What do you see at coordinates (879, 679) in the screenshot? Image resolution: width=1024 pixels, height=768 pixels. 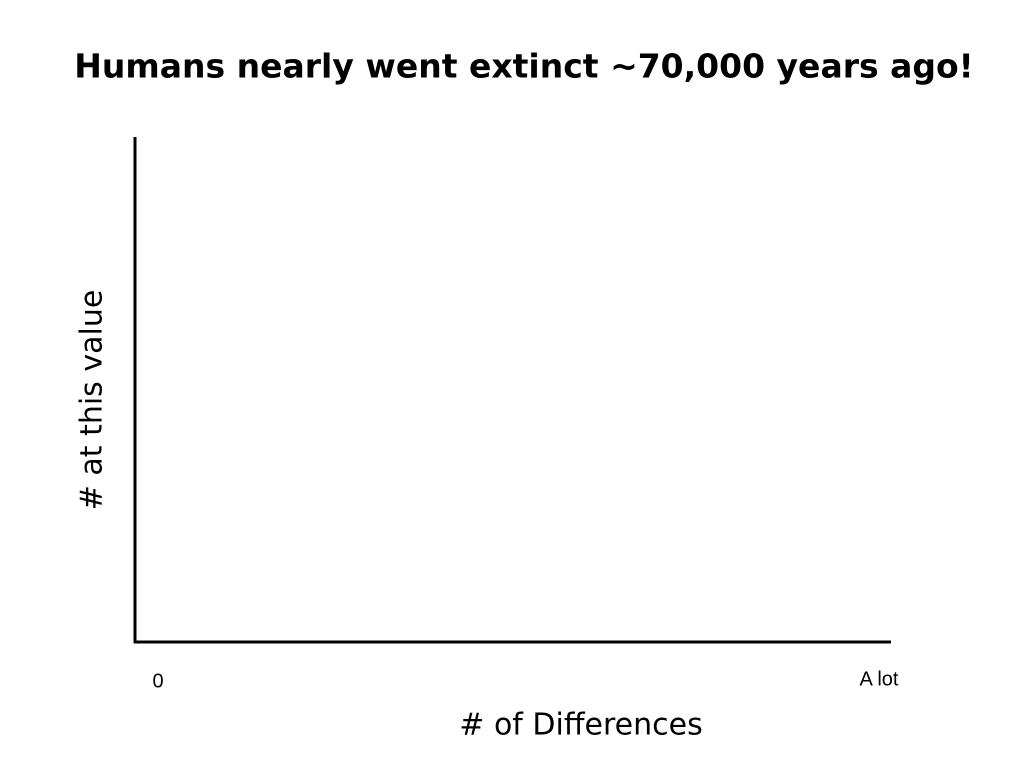 I see `x-end-label: A lot` at bounding box center [879, 679].